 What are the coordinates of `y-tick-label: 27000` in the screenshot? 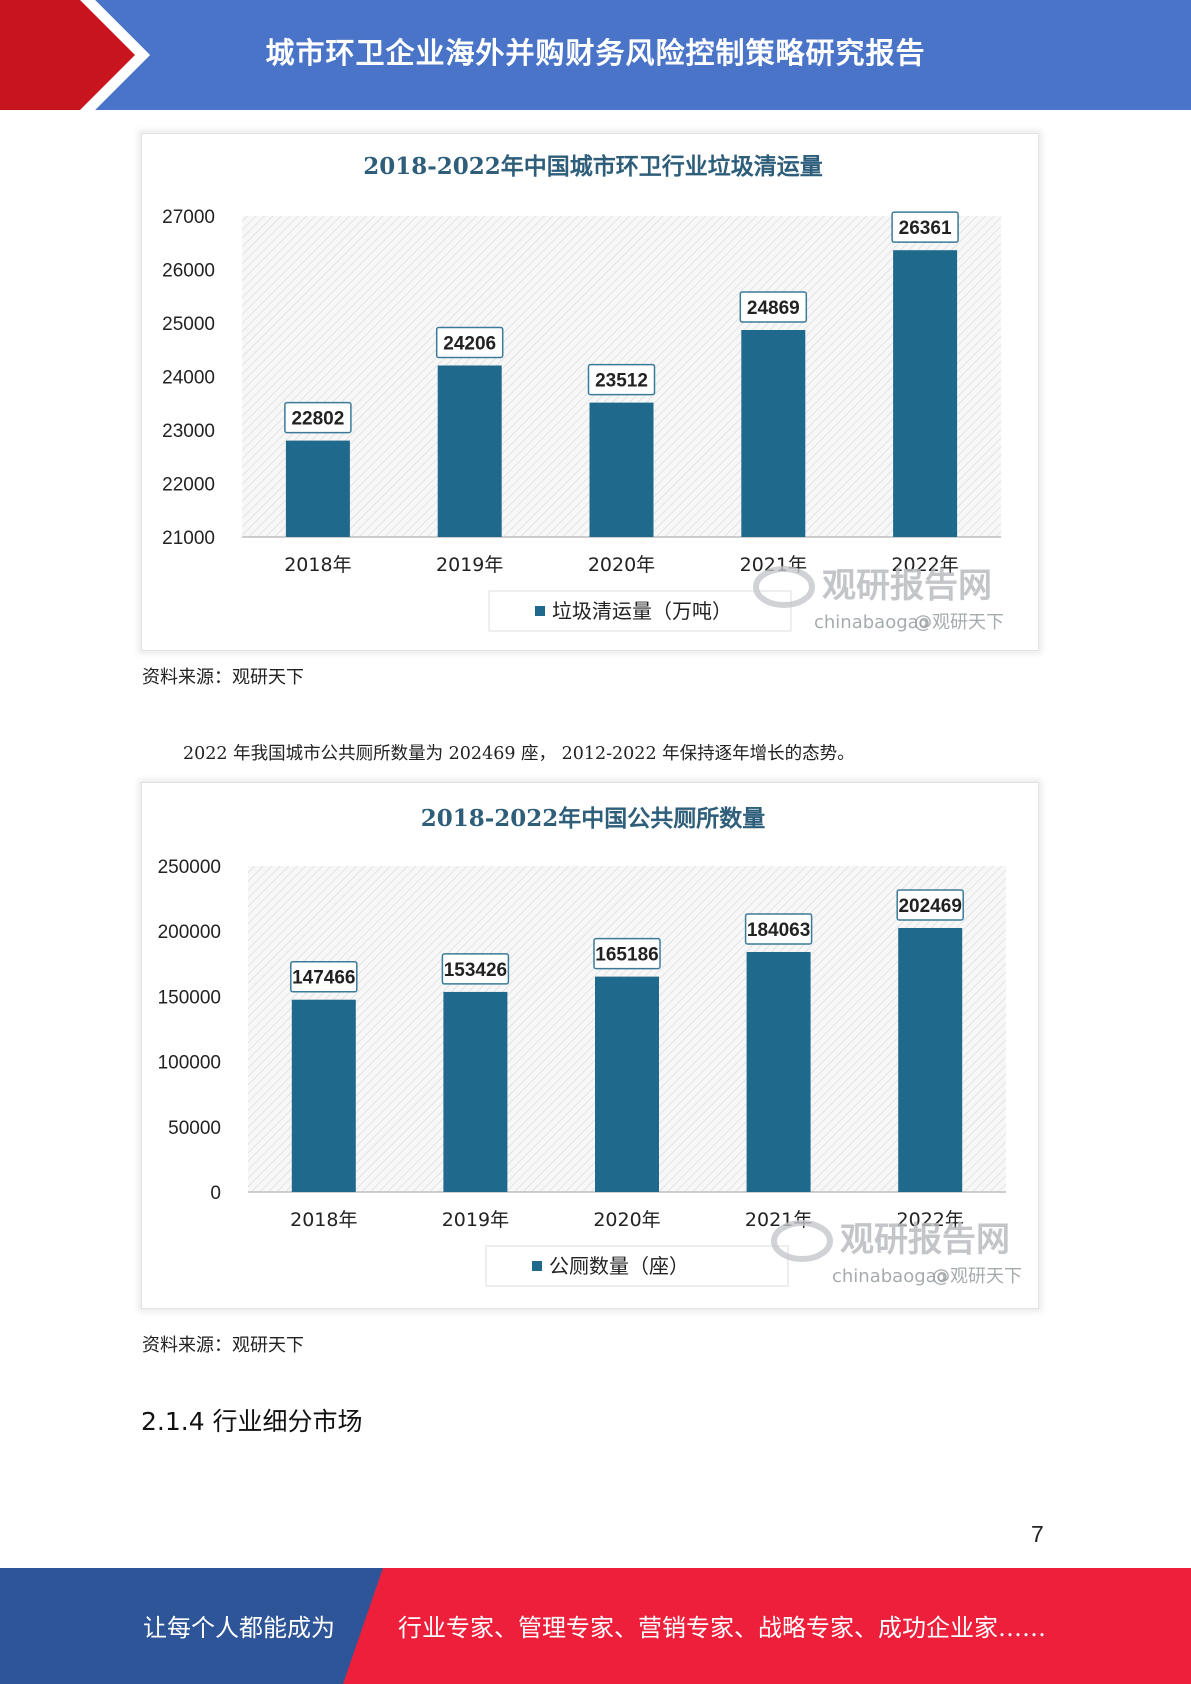 It's located at (188, 217).